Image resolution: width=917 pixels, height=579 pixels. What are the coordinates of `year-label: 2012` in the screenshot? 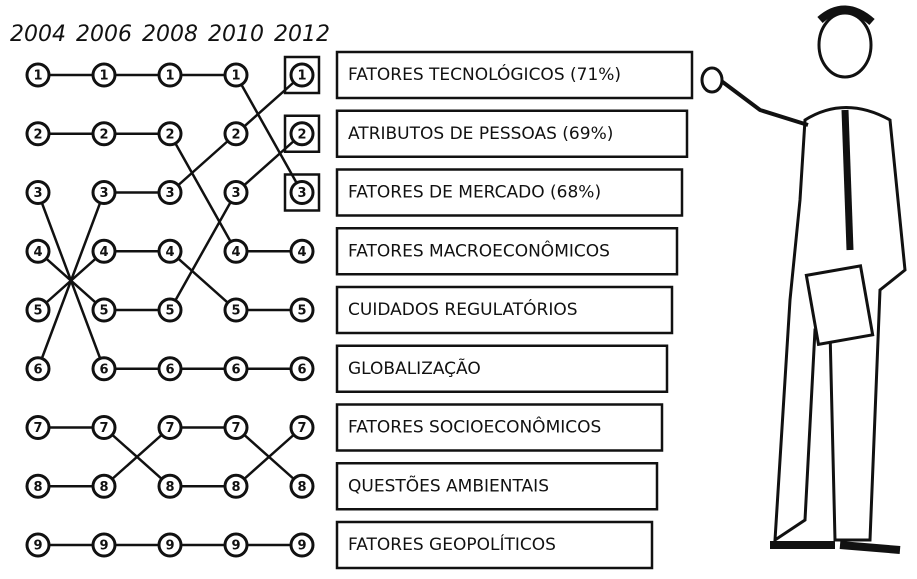 It's located at (302, 34).